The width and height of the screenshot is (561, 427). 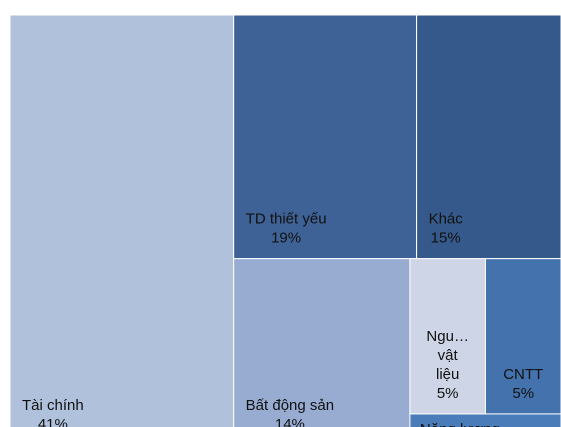 What do you see at coordinates (447, 355) in the screenshot?
I see `cell-label: Ngu… vật liệu` at bounding box center [447, 355].